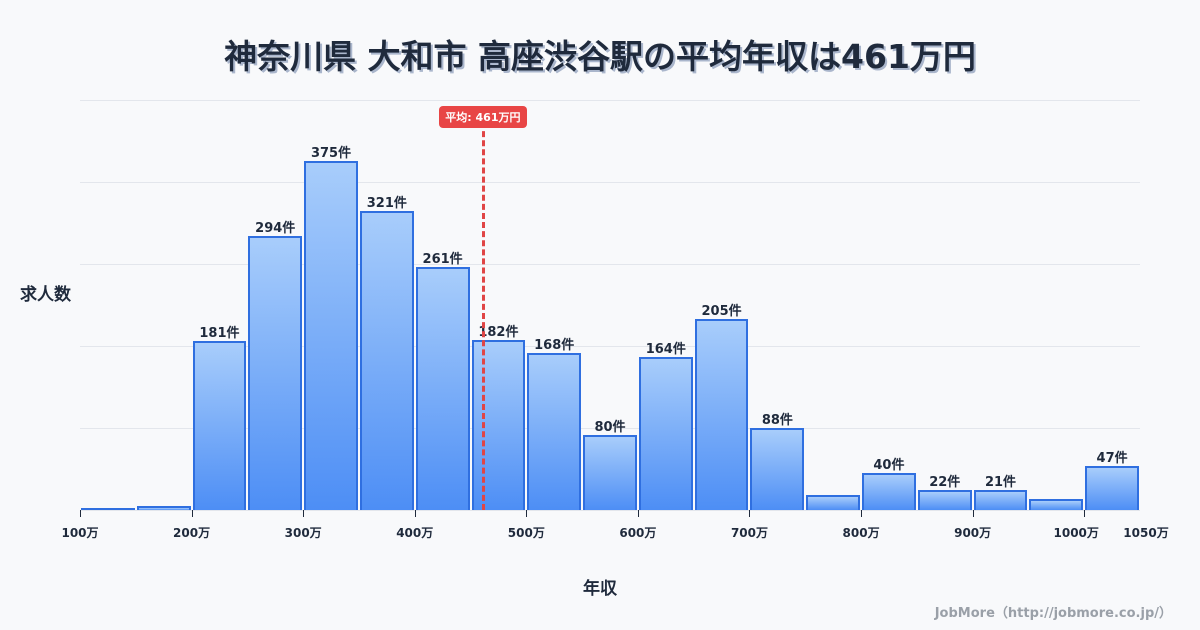  Describe the element at coordinates (721, 311) in the screenshot. I see `bar-value-label: 205件` at that location.